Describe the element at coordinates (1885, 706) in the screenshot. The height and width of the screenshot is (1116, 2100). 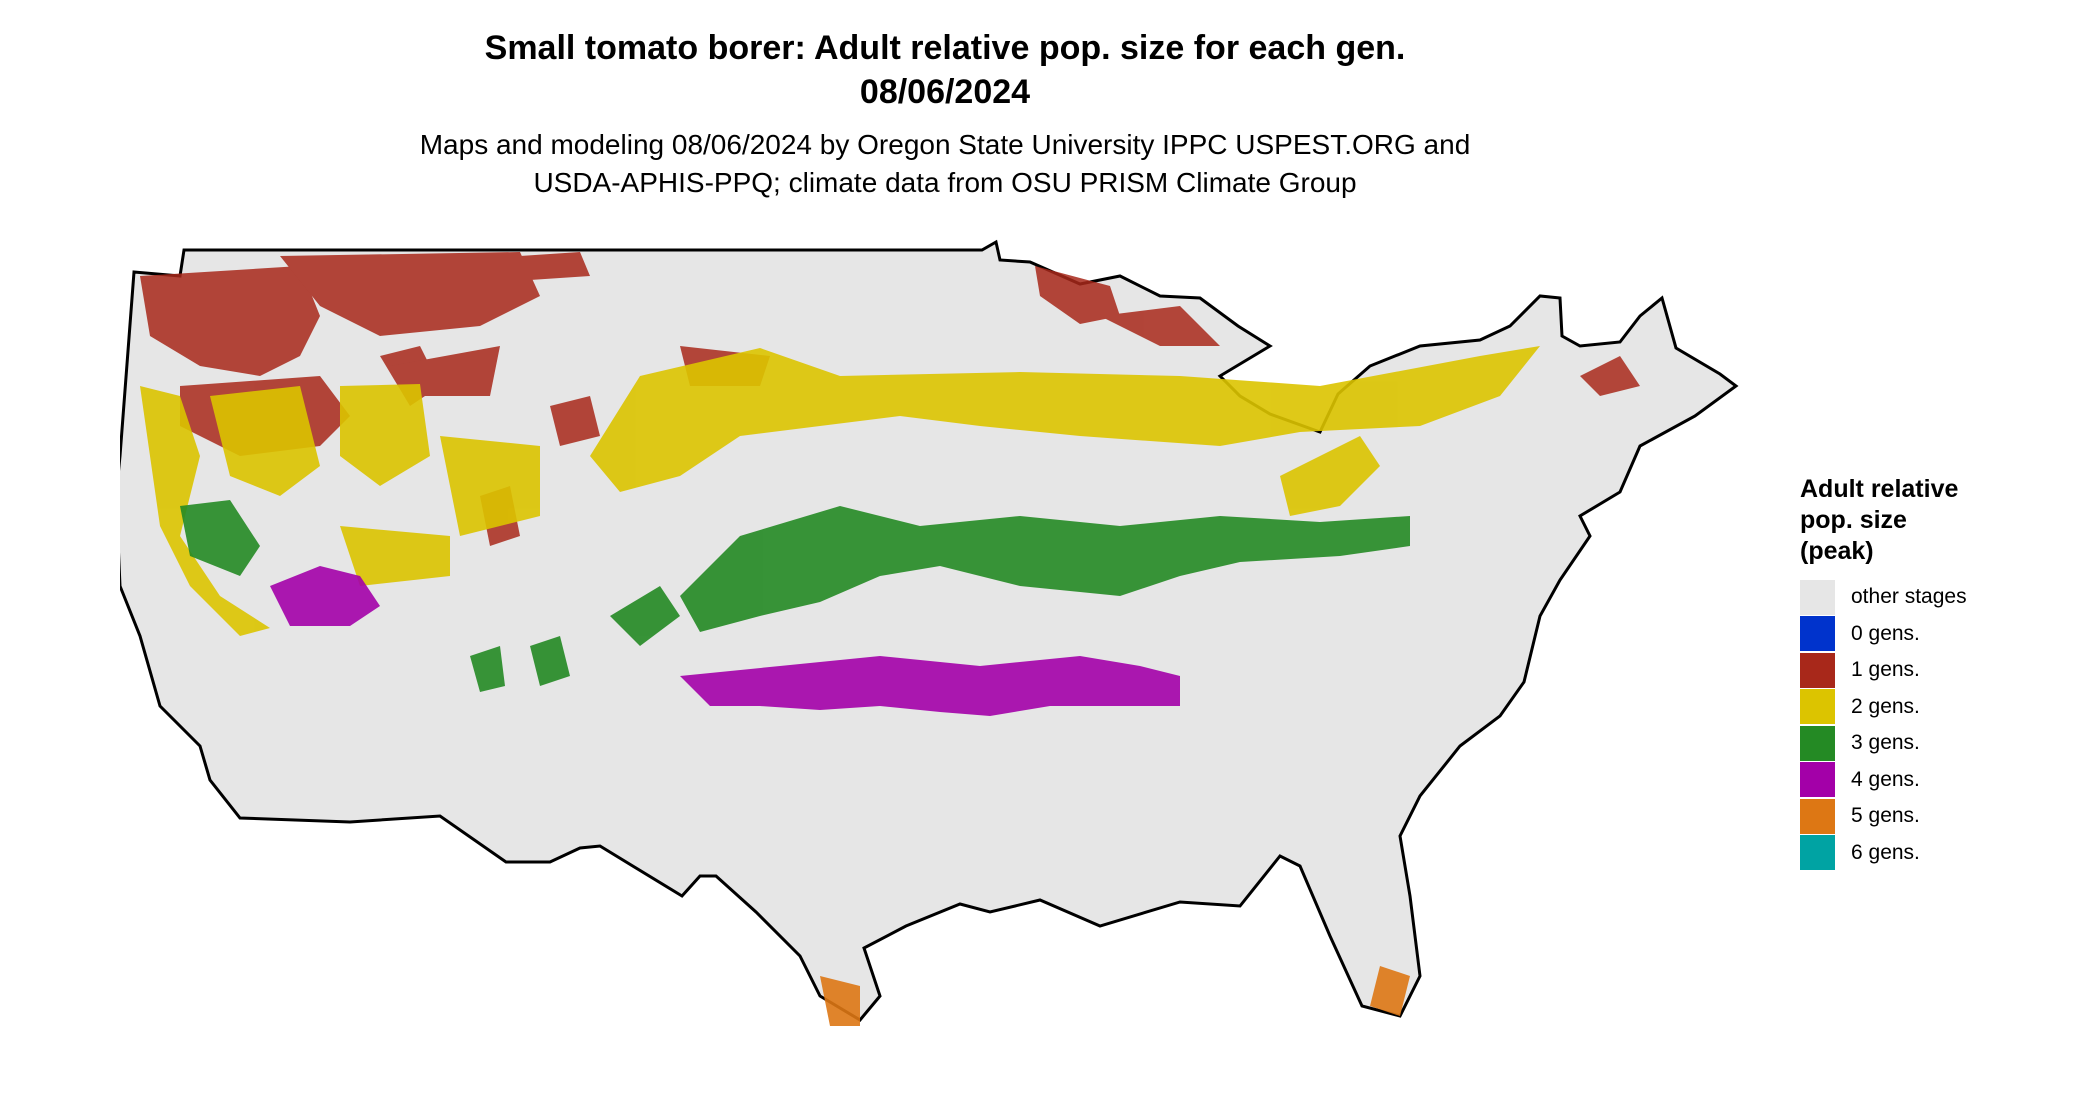
I see `legend-label: 2 gens.` at that location.